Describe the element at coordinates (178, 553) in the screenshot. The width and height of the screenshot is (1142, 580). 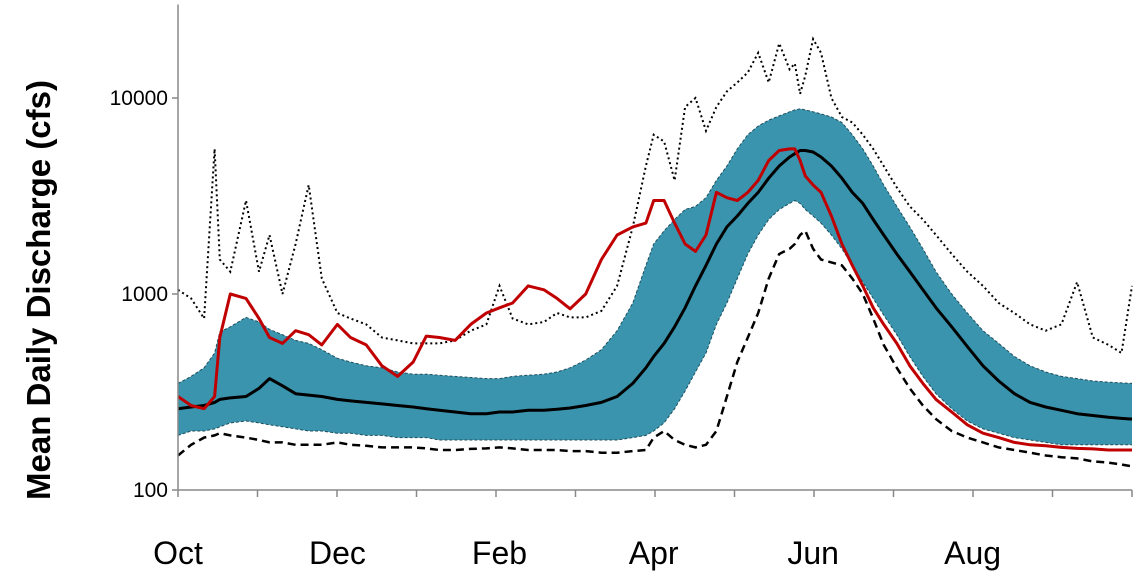
I see `x-tick-label: Oct` at that location.